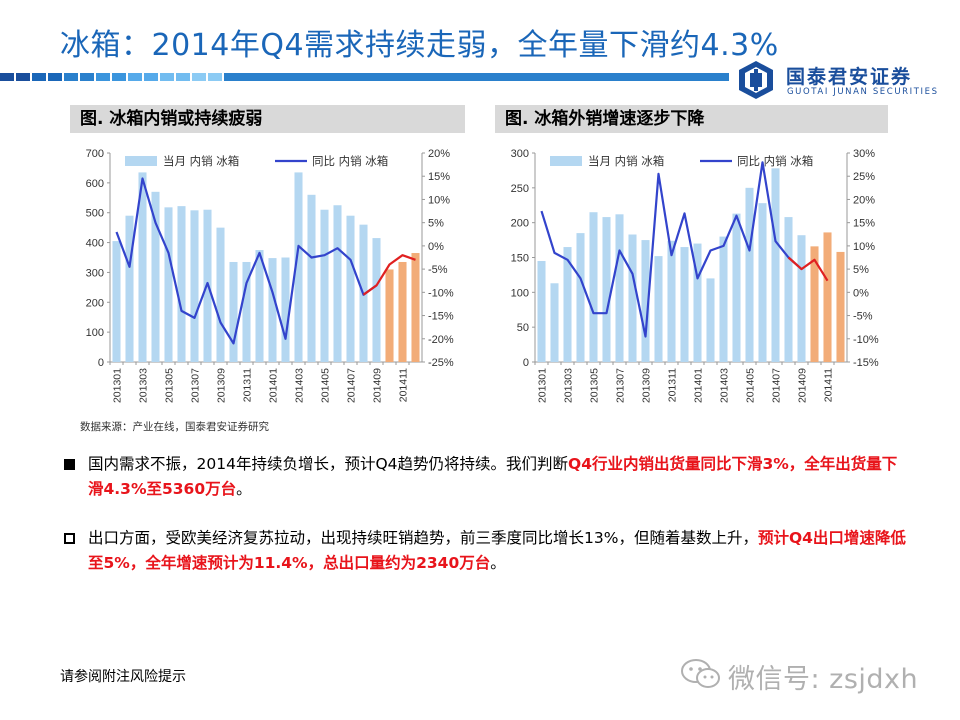  Describe the element at coordinates (866, 340) in the screenshot. I see `c2-y-right-tick-label: -10%` at that location.